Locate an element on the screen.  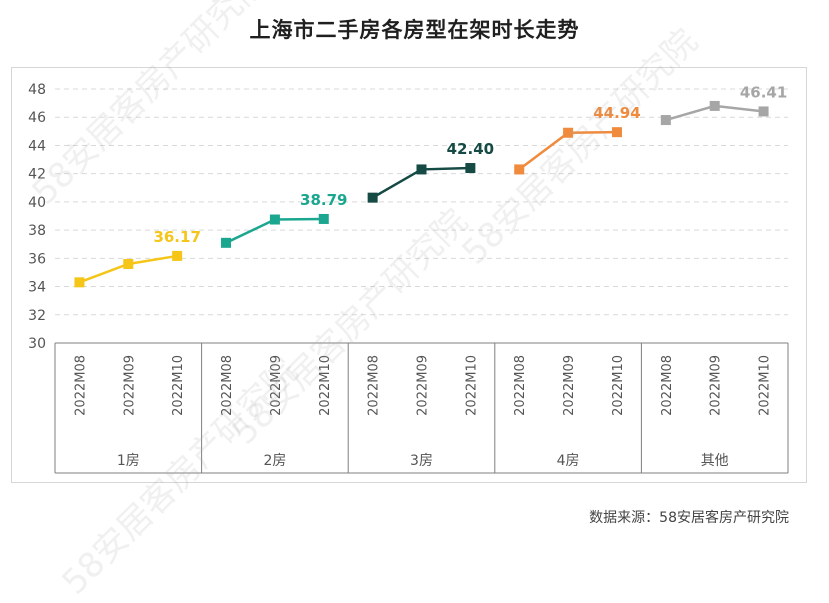
group-label: 1房 is located at coordinates (128, 461).